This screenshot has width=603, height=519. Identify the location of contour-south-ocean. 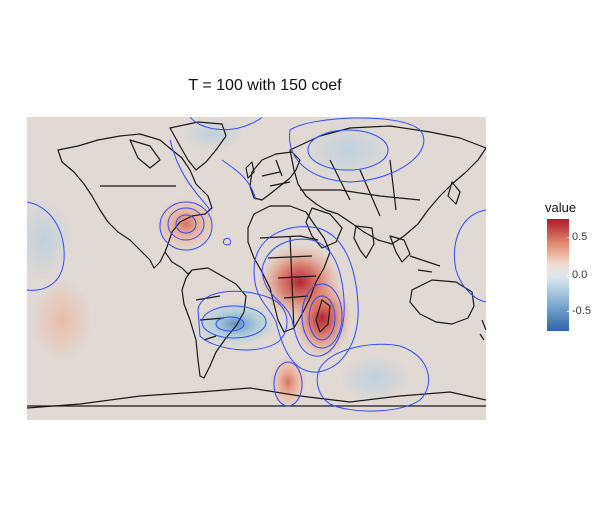
(288, 384).